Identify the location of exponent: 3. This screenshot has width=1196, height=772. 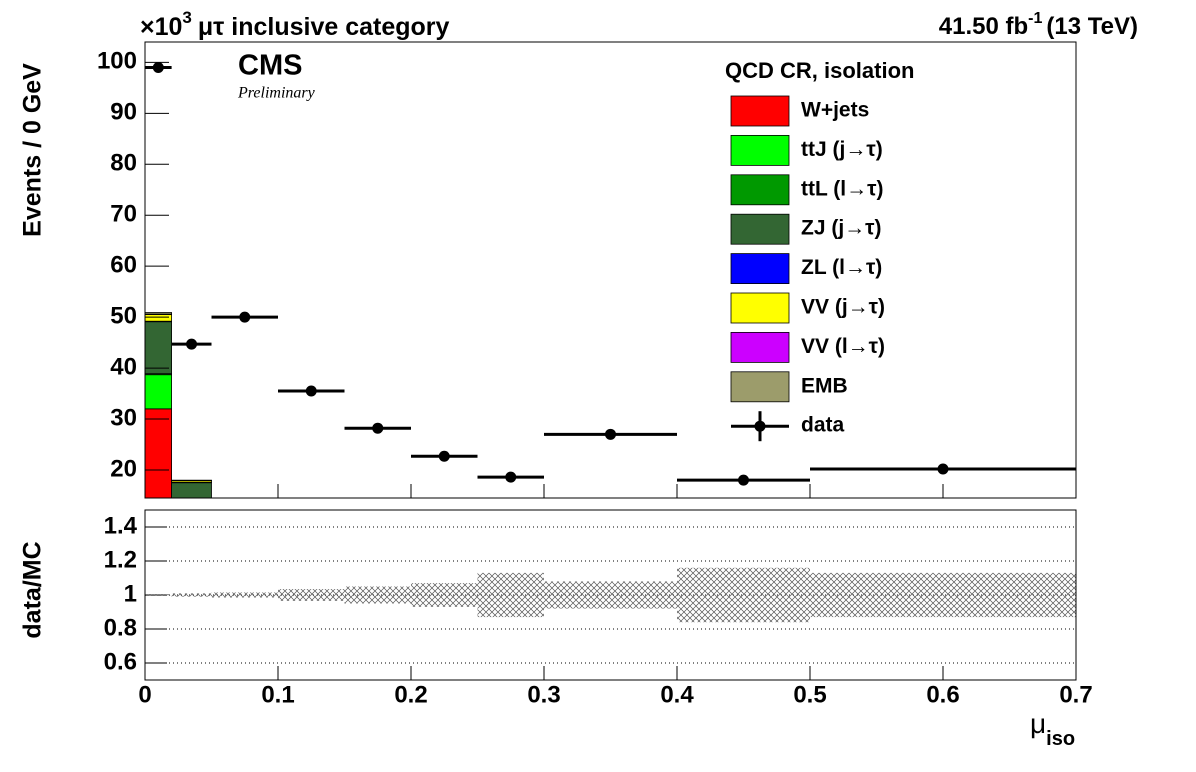
(186, 17).